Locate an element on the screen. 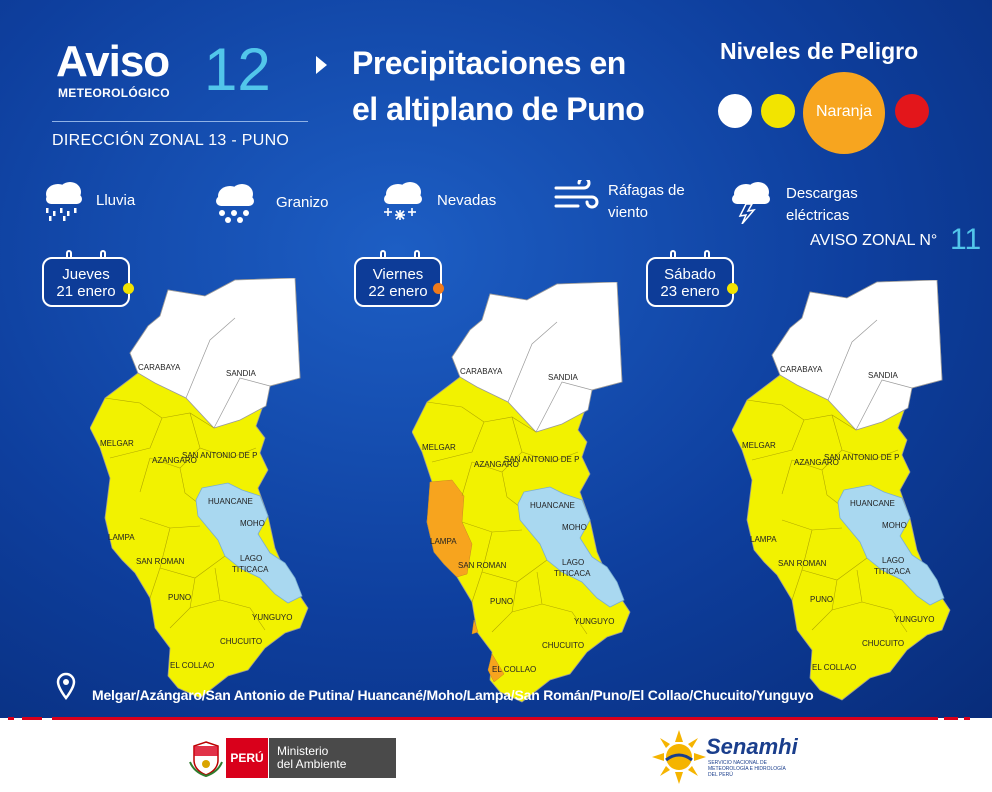 This screenshot has width=992, height=792. hail-cloud-icon is located at coordinates (235, 203).